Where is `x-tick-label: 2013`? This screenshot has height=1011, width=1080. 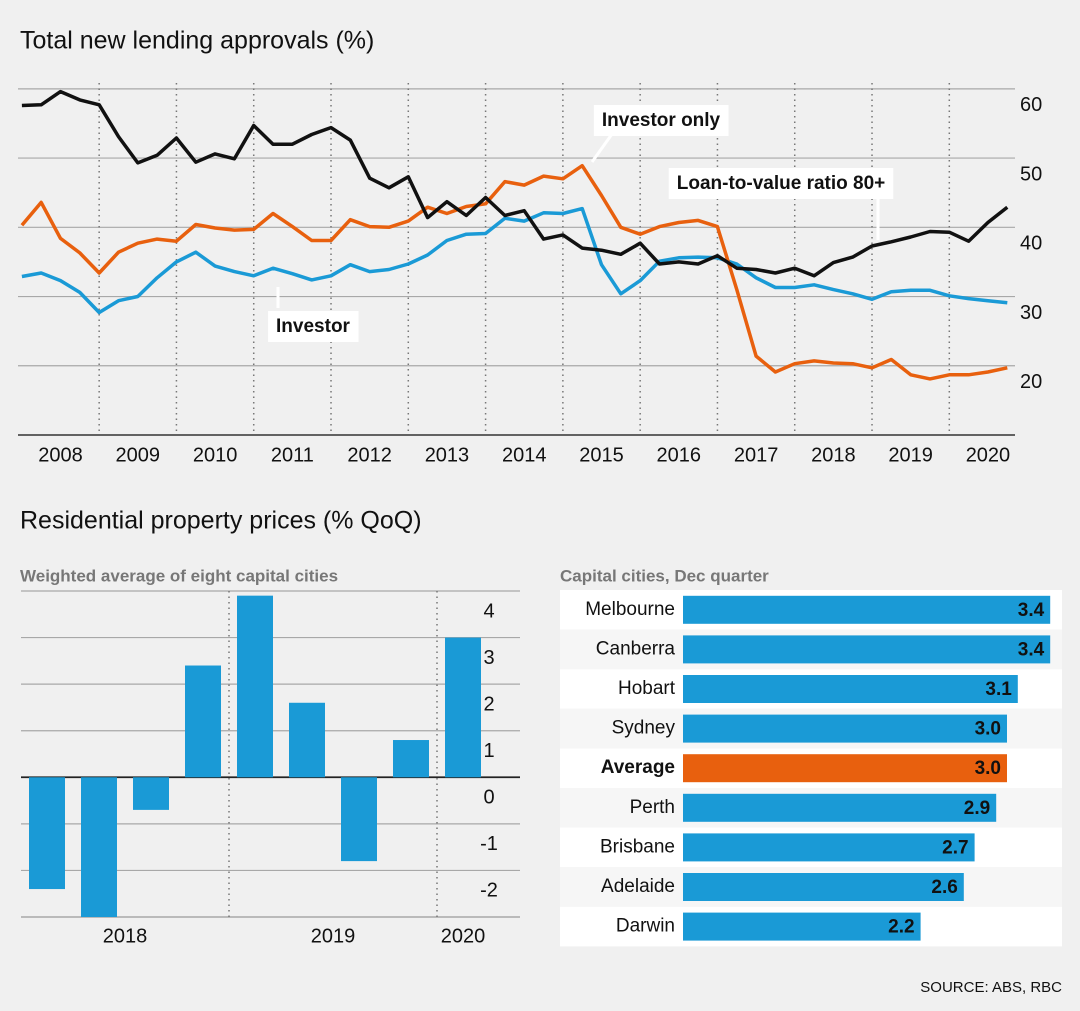
x-tick-label: 2013 is located at coordinates (447, 455).